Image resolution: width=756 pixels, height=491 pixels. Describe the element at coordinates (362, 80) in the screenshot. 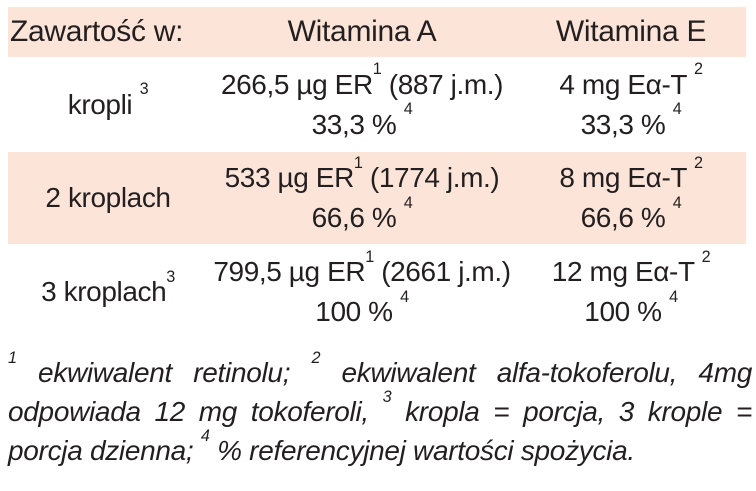

I see `vitamin-a-amount: 266,5 µg ER1 (887 j.m.)` at that location.